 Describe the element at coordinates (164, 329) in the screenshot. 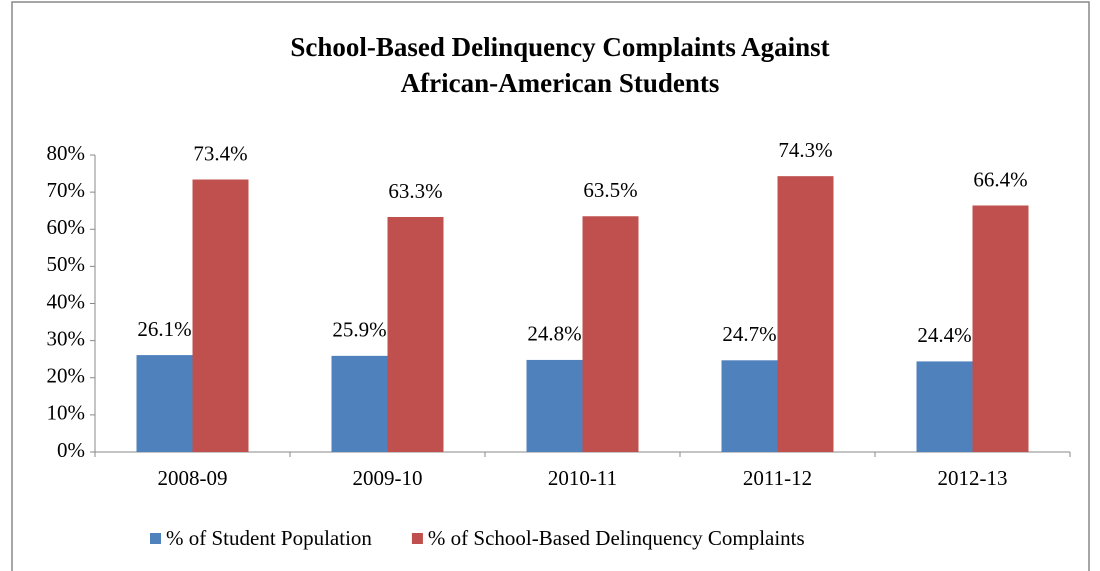

I see `data-label: 26.1%` at that location.